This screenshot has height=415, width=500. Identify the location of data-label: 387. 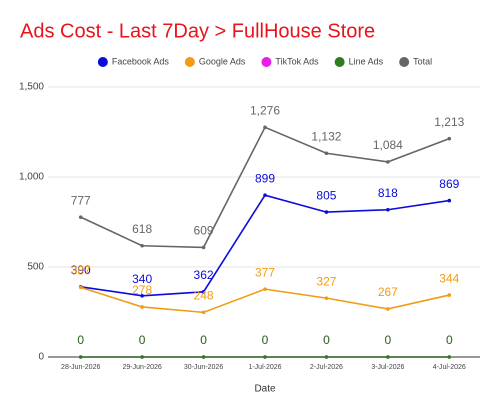
(81, 271).